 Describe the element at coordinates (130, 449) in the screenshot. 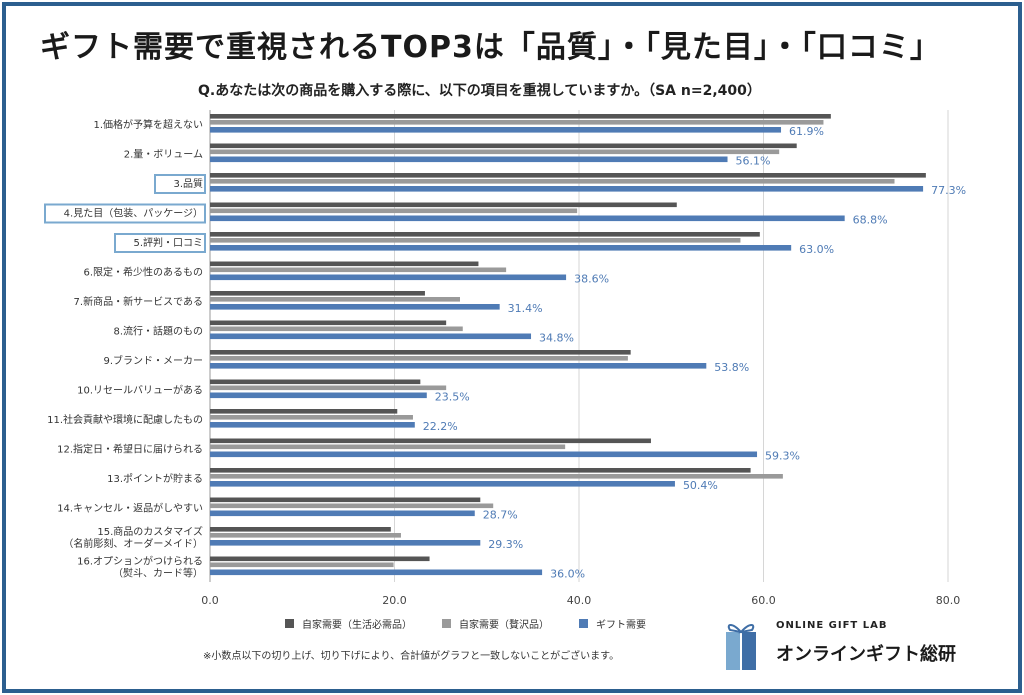

I see `category-label: 12.指定日・希望日に届けられる` at that location.